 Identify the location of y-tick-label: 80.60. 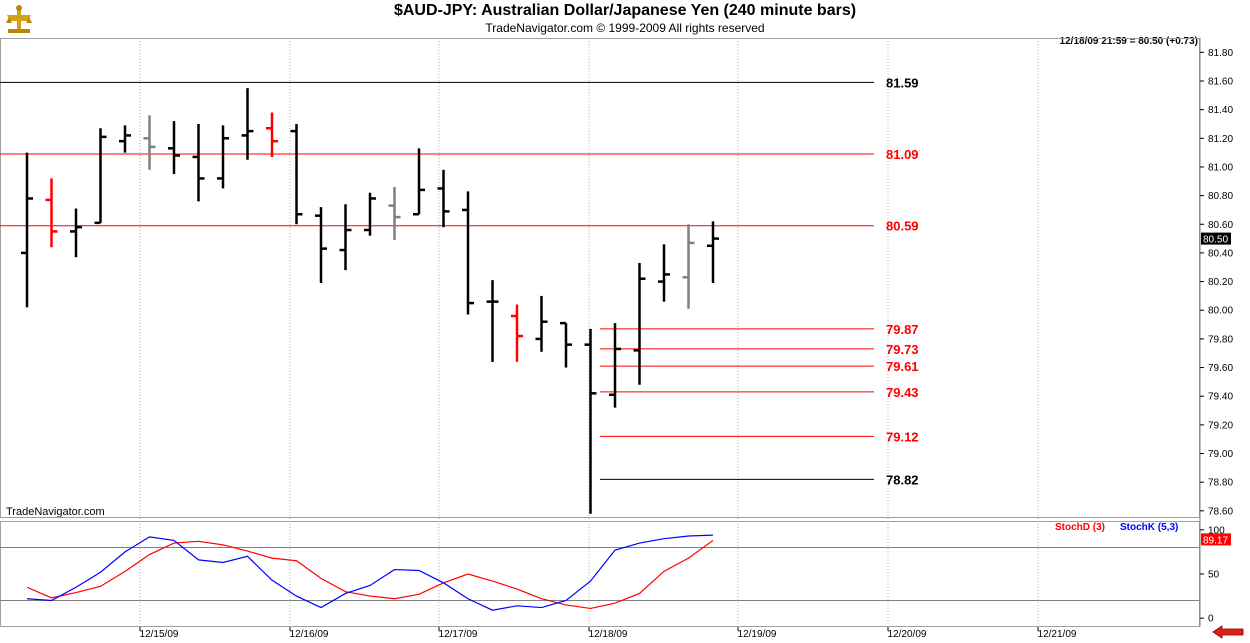
(1220, 225).